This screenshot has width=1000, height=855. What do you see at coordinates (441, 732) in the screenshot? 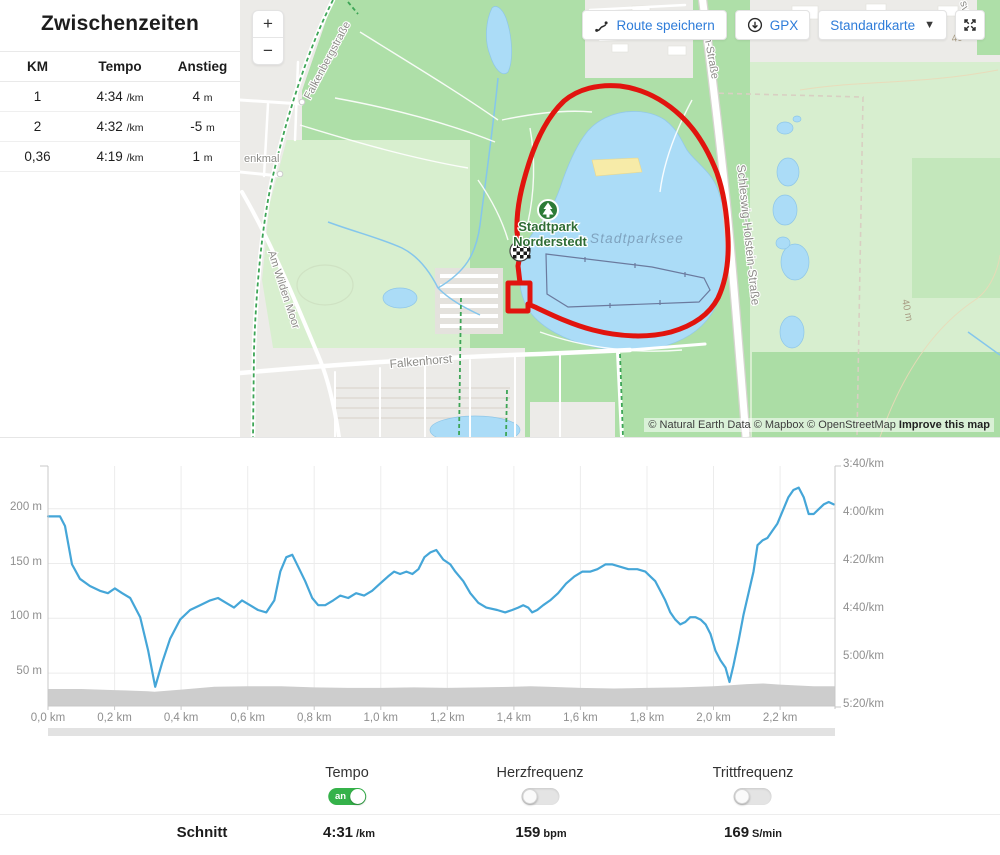
I see `chart-bottom-strip` at bounding box center [441, 732].